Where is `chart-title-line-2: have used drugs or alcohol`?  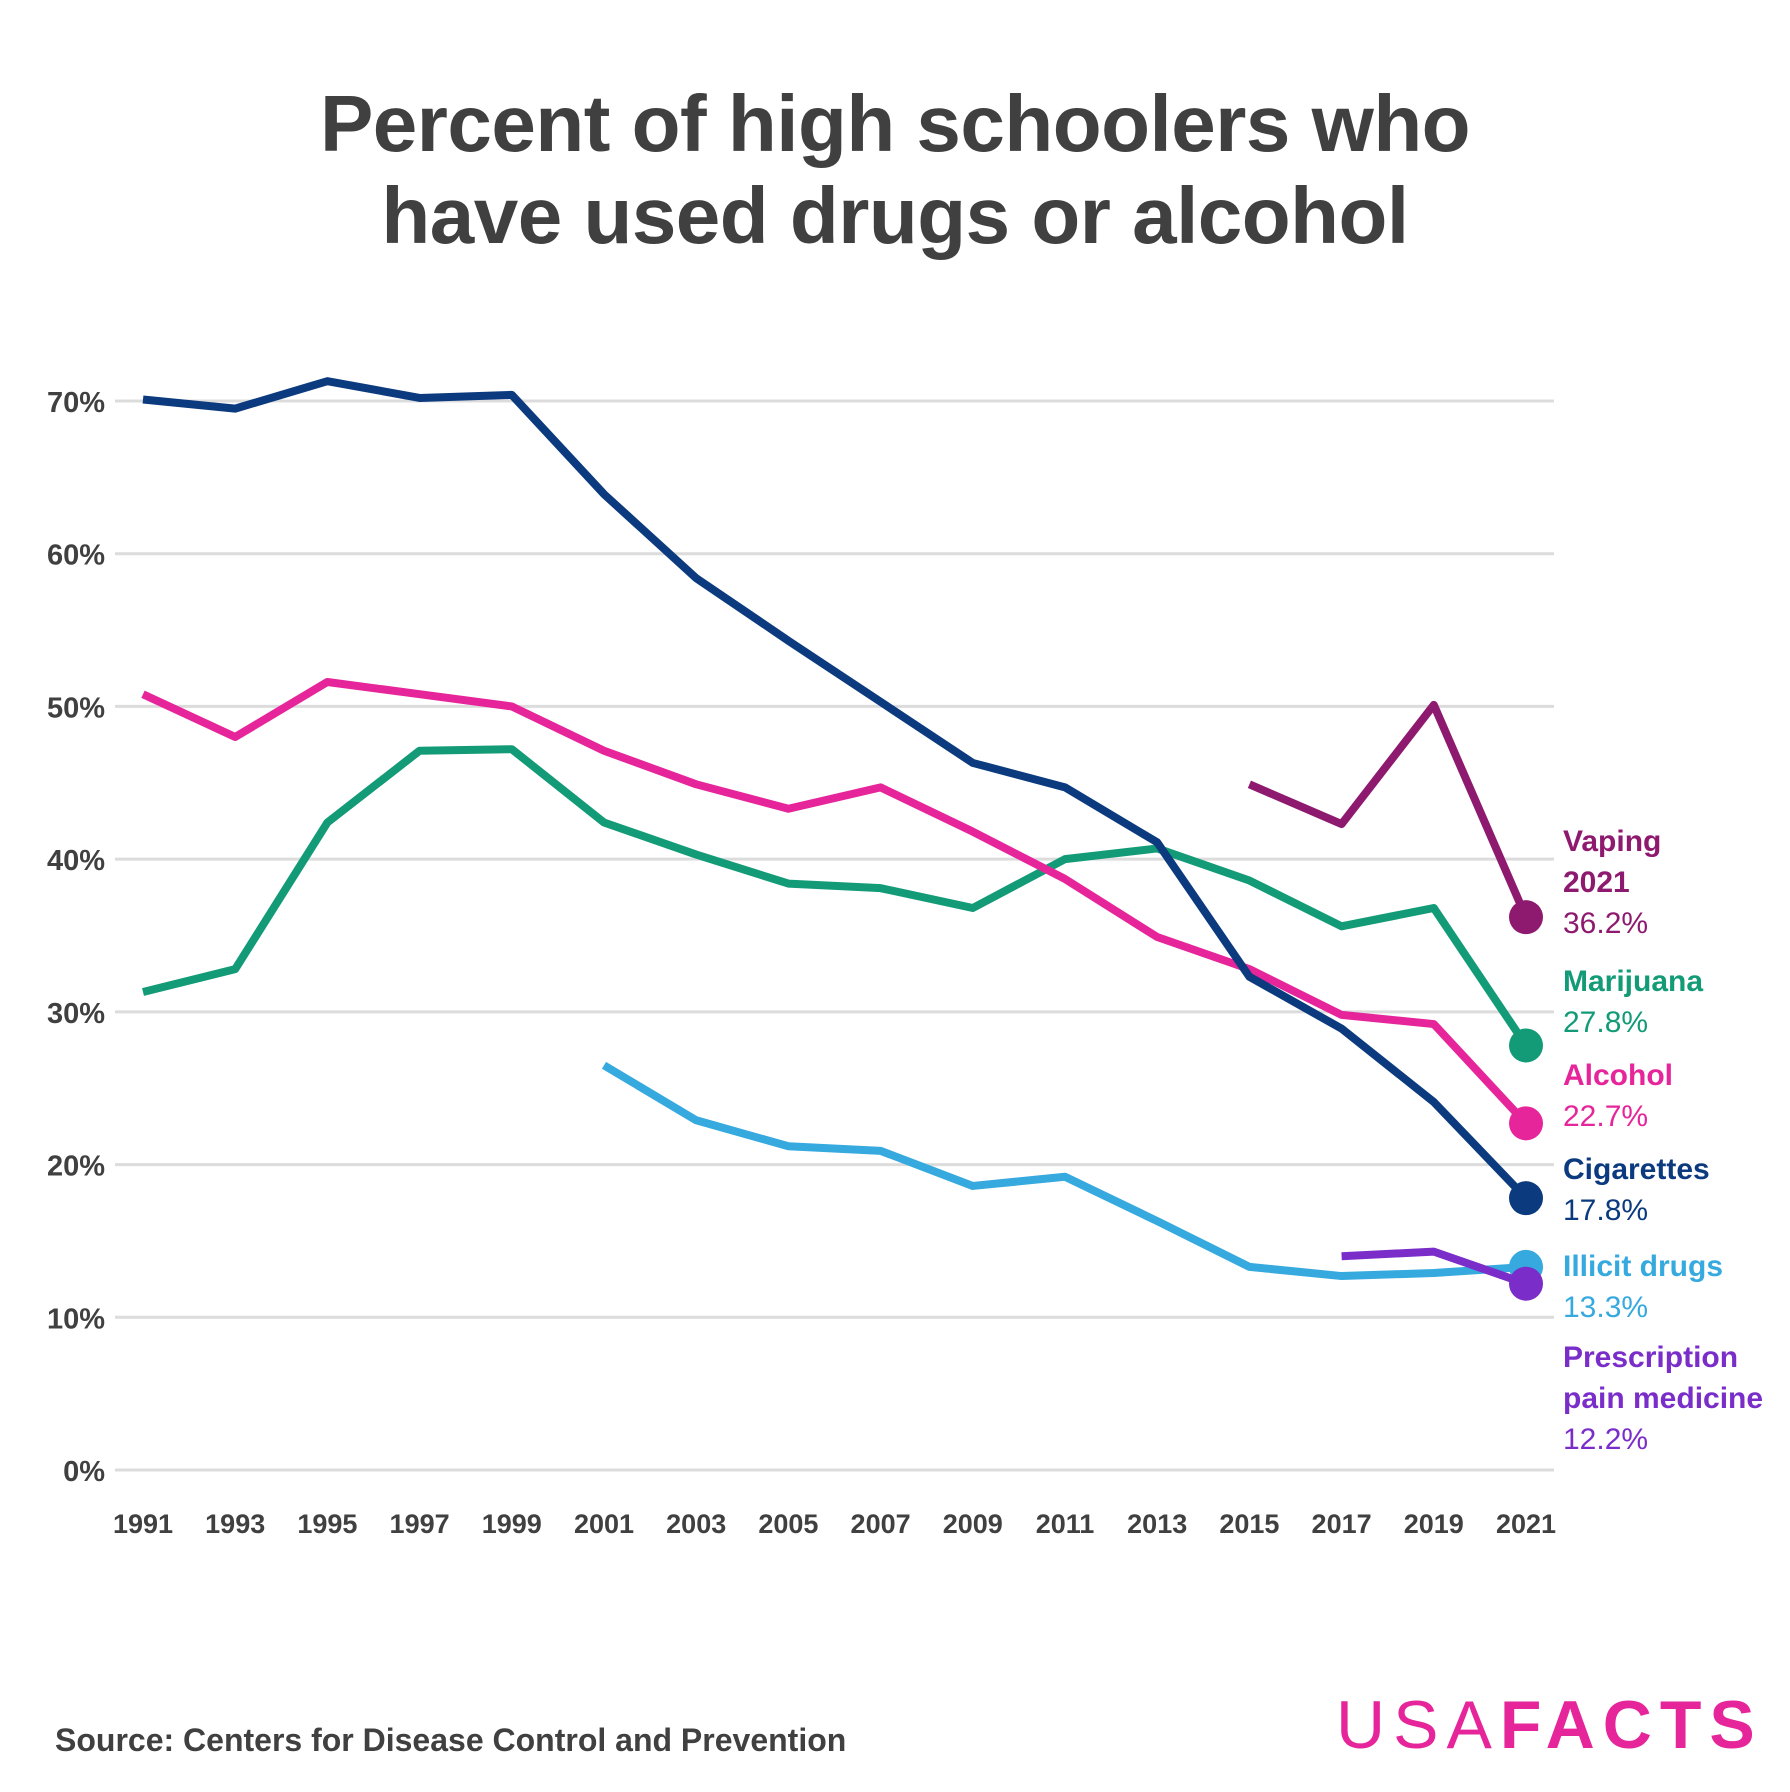
chart-title-line-2: have used drugs or alcohol is located at coordinates (895, 215).